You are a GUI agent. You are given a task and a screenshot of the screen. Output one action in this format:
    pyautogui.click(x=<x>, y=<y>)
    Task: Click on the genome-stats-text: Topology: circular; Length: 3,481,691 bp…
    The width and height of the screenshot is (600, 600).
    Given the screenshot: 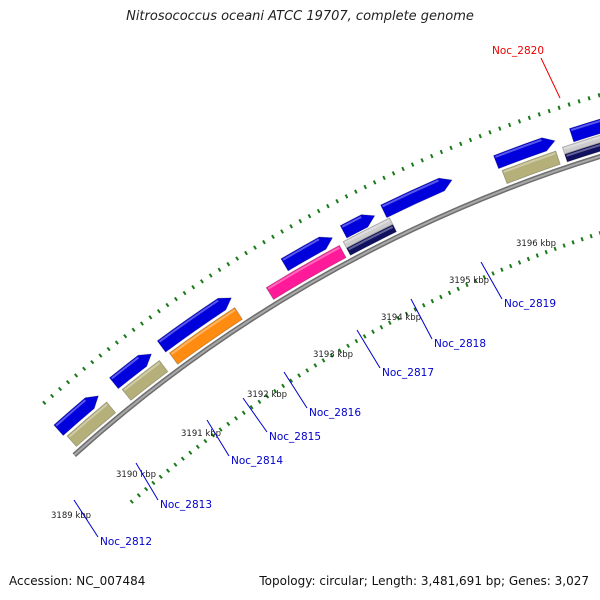 What is the action you would take?
    pyautogui.click(x=424, y=581)
    